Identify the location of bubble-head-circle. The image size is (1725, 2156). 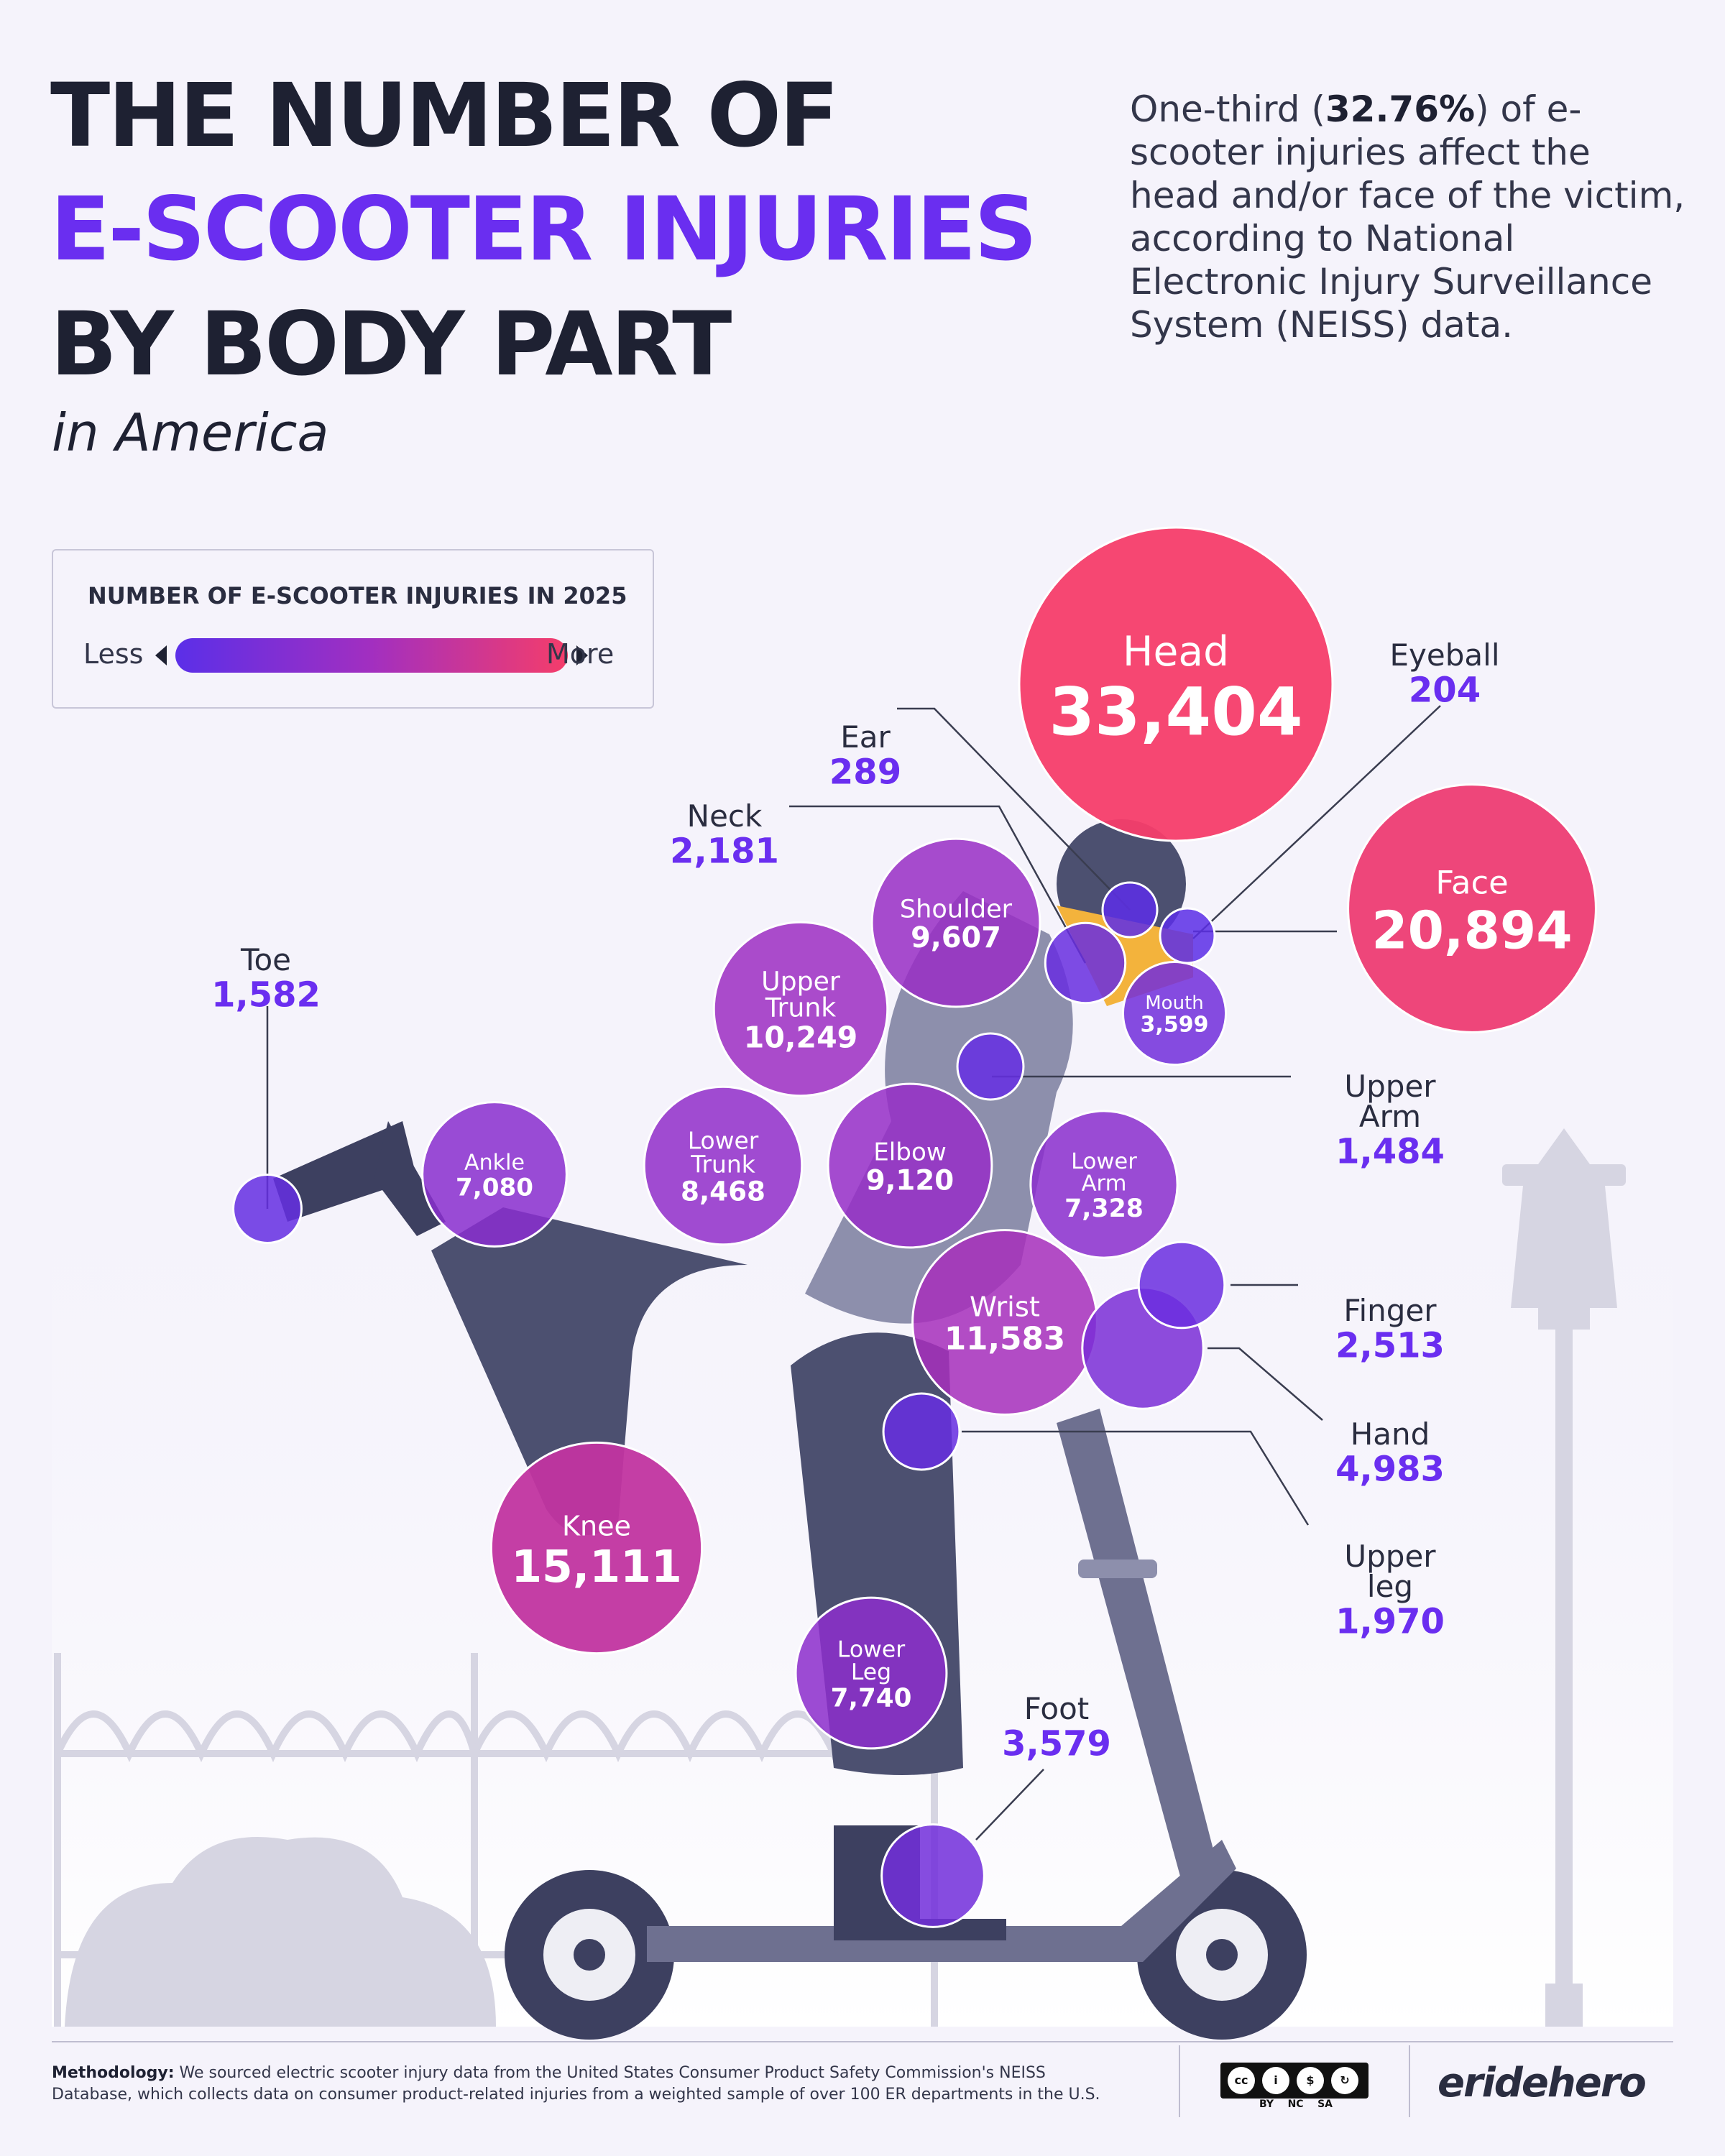
(1176, 684).